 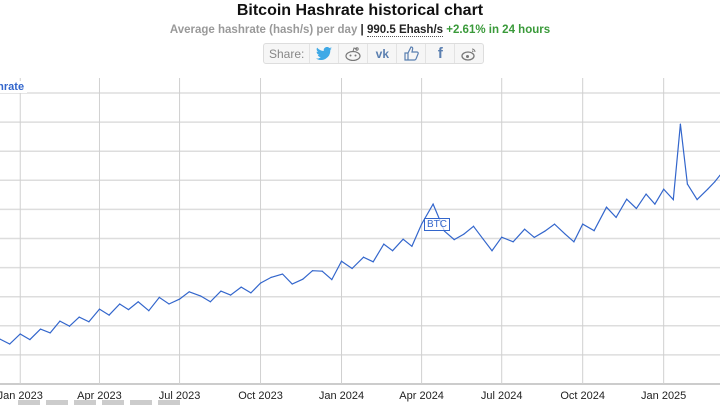 I want to click on x-tick-label: Oct 2023, so click(x=260, y=396).